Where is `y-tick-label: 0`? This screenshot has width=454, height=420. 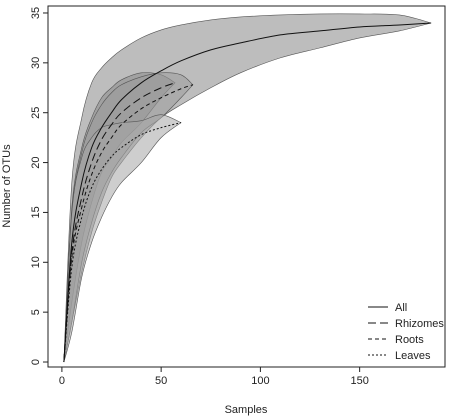 y-tick-label: 0 is located at coordinates (36, 362).